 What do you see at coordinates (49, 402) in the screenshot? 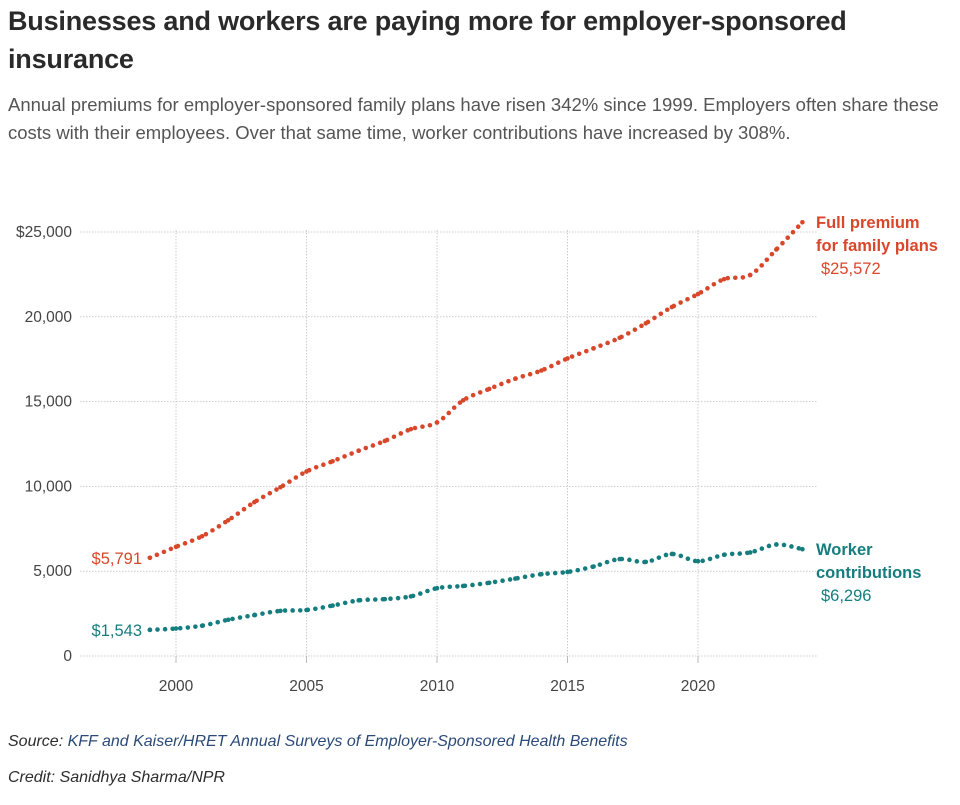
I see `y-tick-label: 15,000` at bounding box center [49, 402].